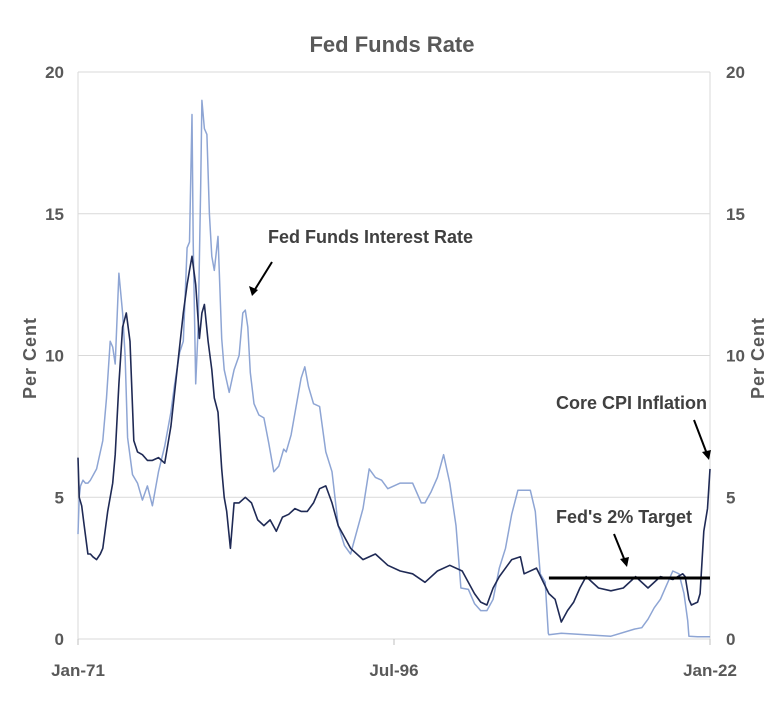 The height and width of the screenshot is (703, 782). I want to click on y-tick-label-left: 20, so click(54, 72).